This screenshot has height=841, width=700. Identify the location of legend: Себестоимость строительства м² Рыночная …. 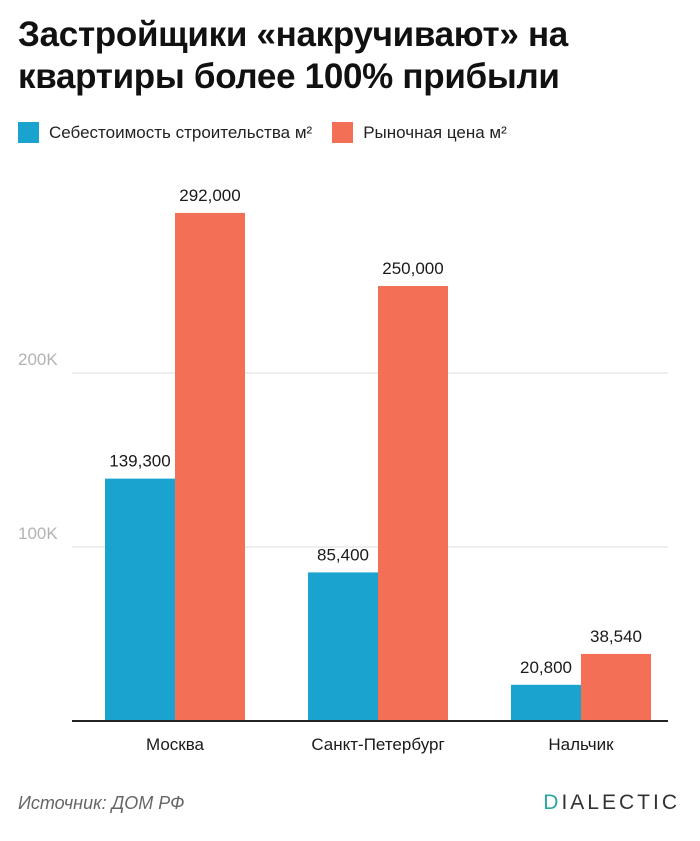
(272, 132).